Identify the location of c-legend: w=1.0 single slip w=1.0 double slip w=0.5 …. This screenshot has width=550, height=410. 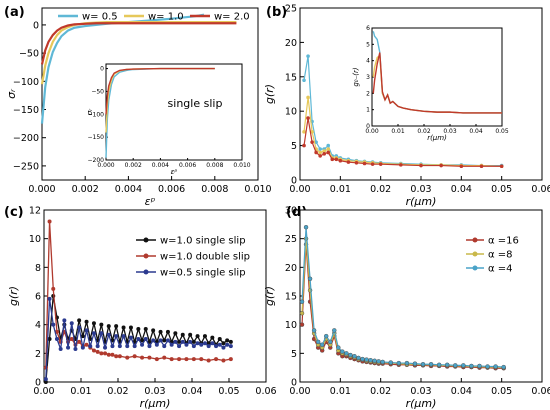
(193, 257).